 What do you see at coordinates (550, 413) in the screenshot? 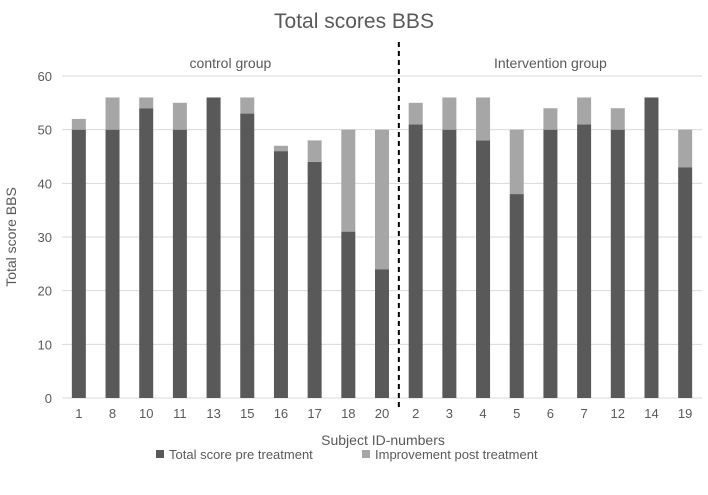
I see `x-tick-label: 6` at bounding box center [550, 413].